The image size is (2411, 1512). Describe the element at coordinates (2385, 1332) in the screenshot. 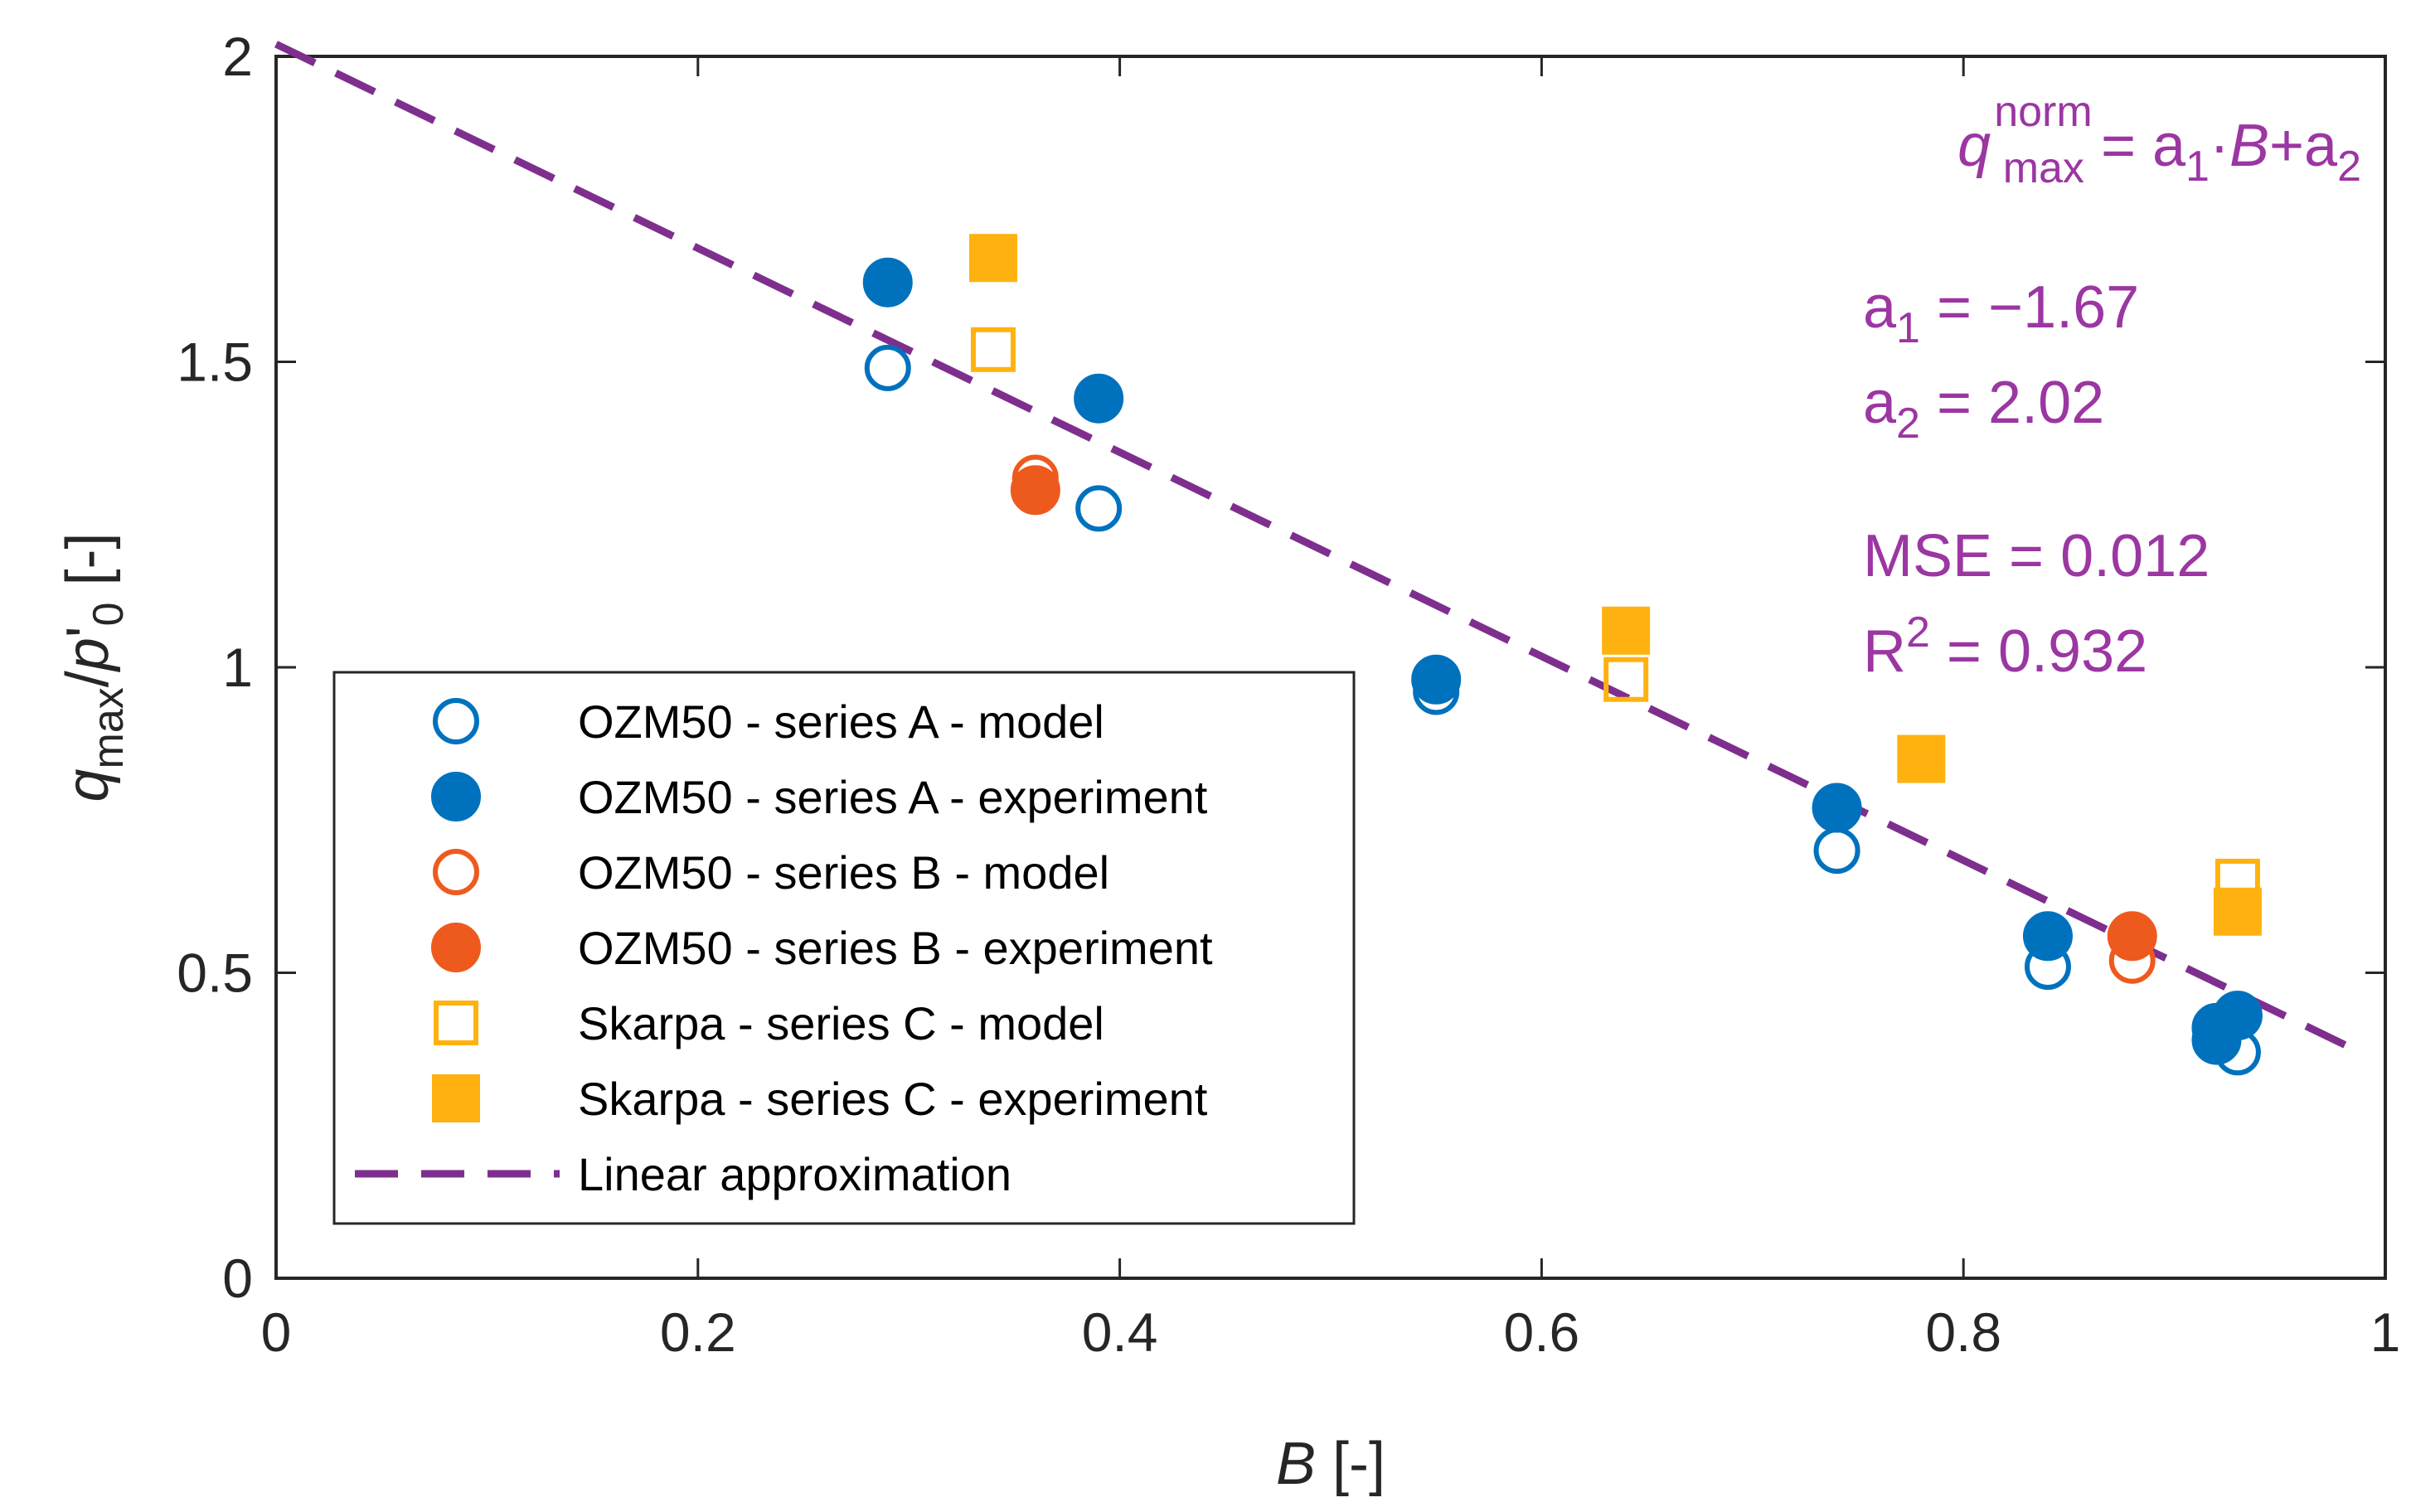

I see `x-tick-label: 1` at that location.